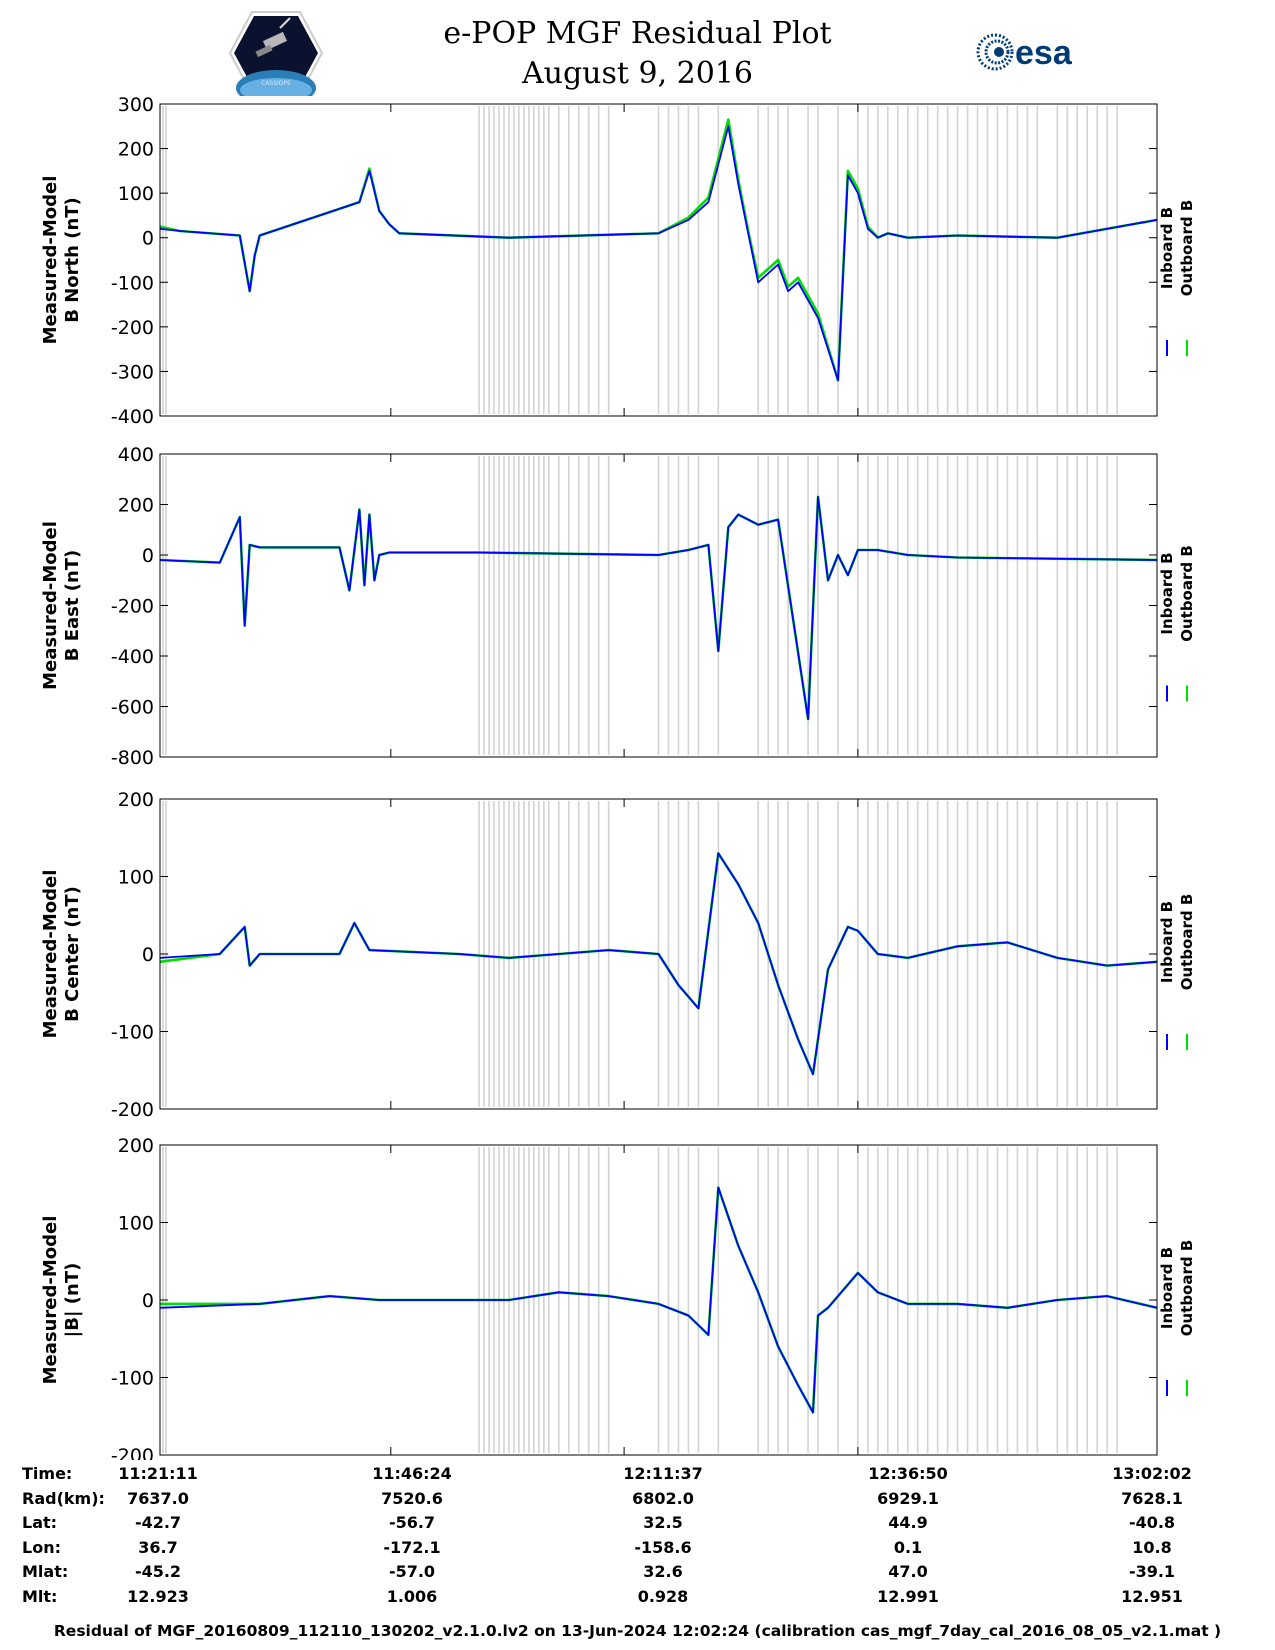 This screenshot has height=1650, width=1275. I want to click on cassiope-mission-logo: CASSIOPE, so click(276, 58).